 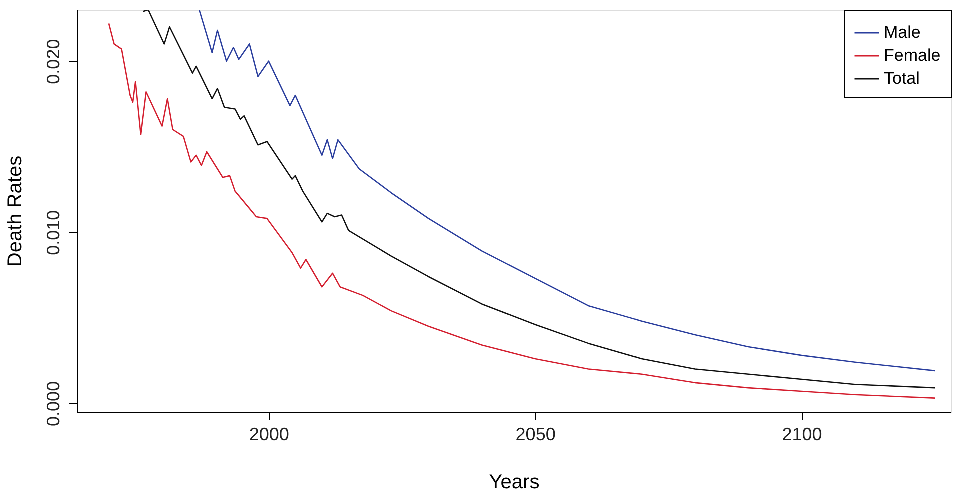 I want to click on y-tick-label: 0.000, so click(x=54, y=403).